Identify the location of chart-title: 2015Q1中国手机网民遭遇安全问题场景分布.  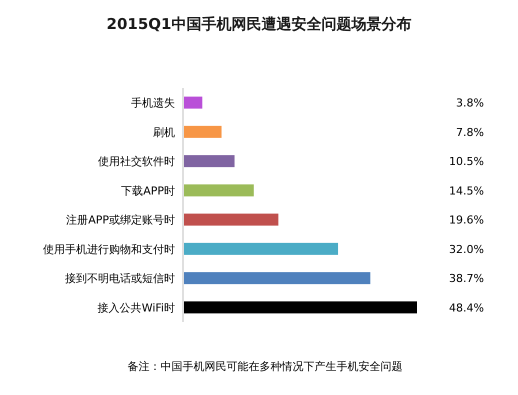
(259, 24).